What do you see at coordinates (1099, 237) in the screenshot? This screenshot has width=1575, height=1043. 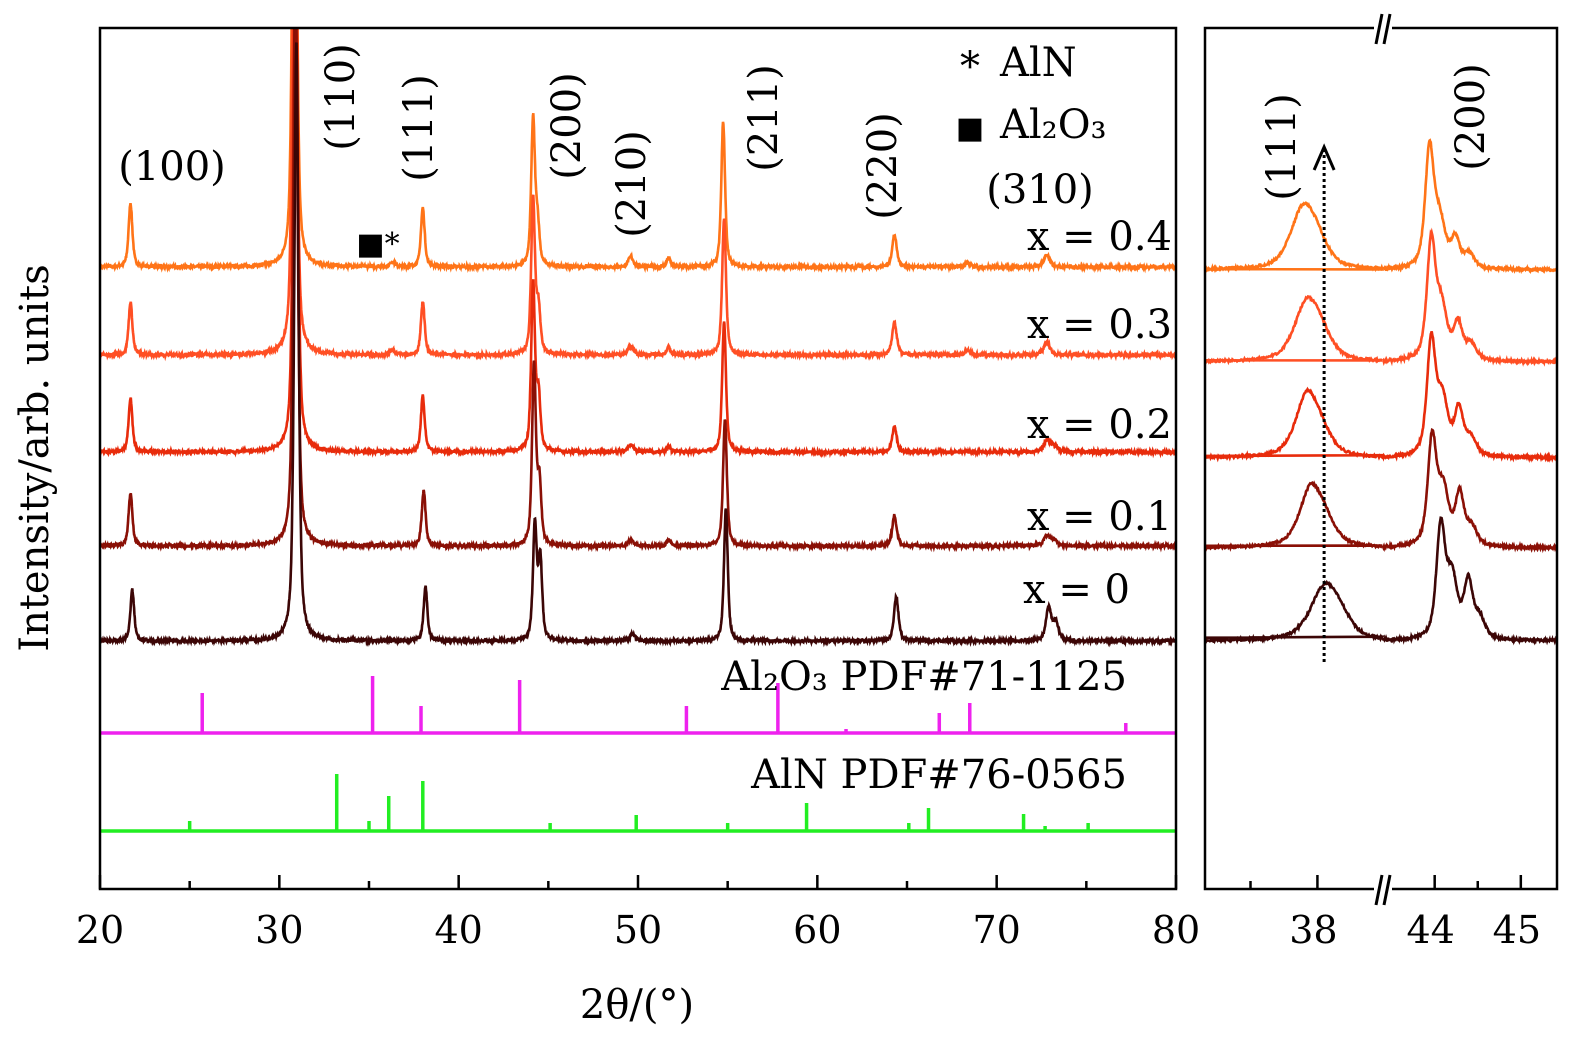 I see `series-label-x04: x = 0.4` at bounding box center [1099, 237].